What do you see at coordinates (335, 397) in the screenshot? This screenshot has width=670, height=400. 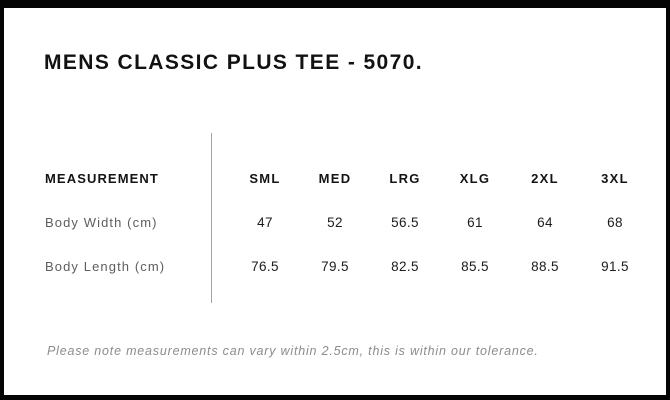 I see `bottom-border-bar` at bounding box center [335, 397].